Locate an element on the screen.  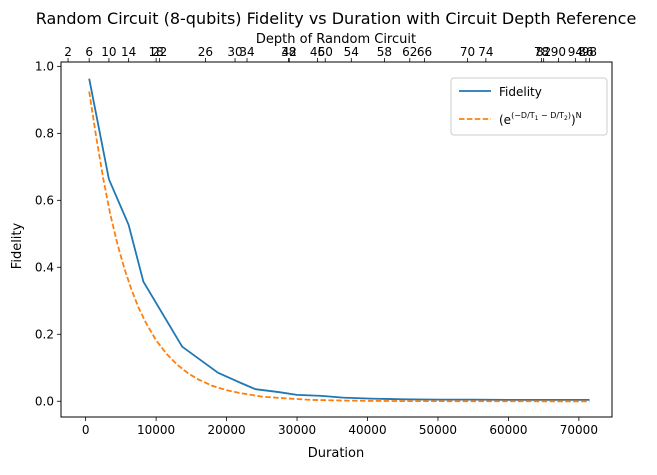
top-tick-label: 86 is located at coordinates (585, 52).